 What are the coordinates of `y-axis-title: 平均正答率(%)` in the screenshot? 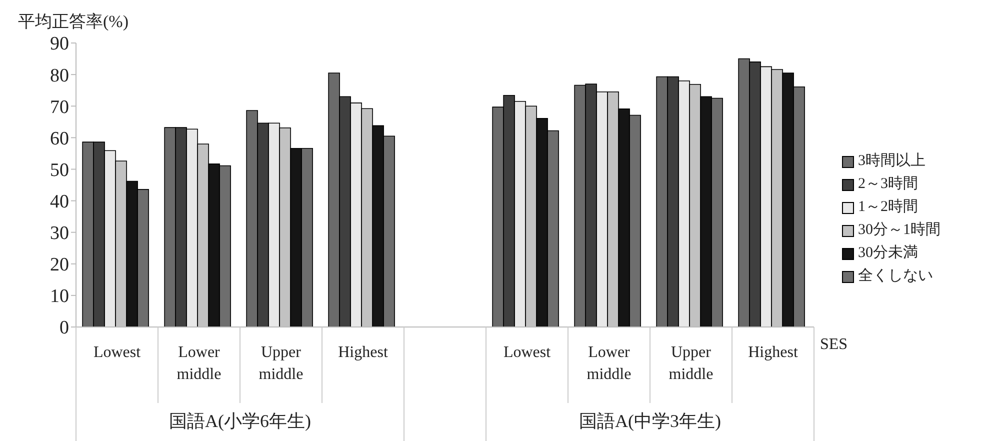 It's located at (73, 22).